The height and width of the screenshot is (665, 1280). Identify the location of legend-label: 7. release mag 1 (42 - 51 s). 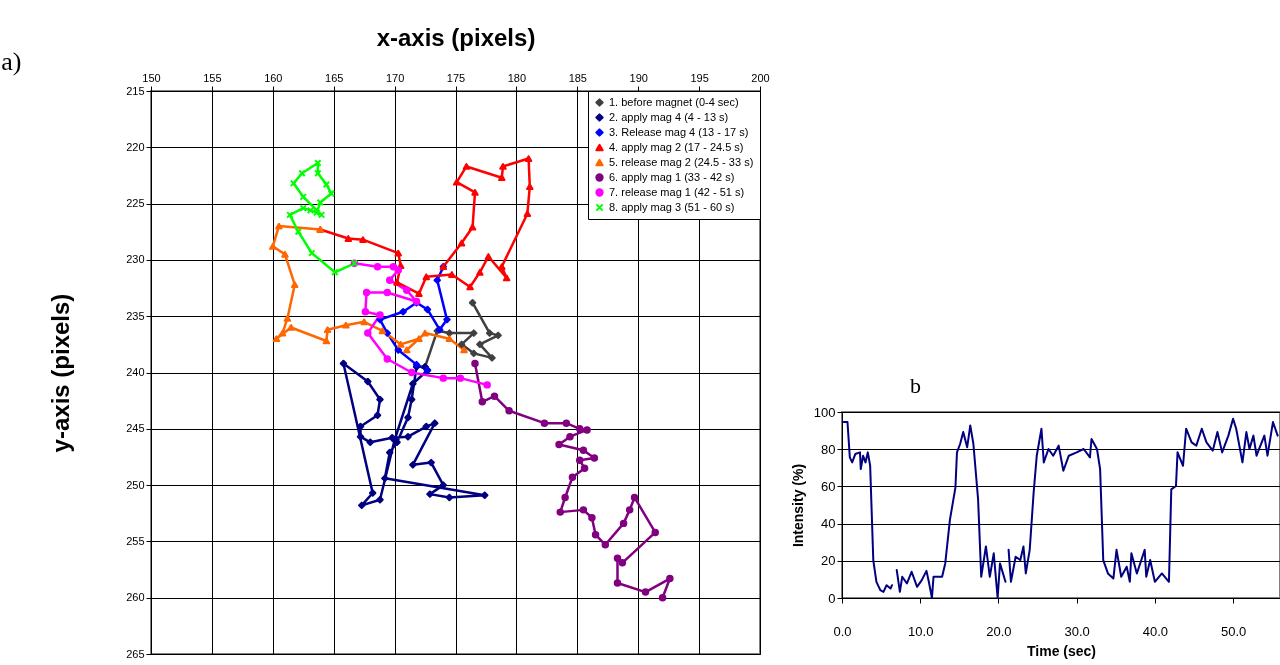
(677, 191).